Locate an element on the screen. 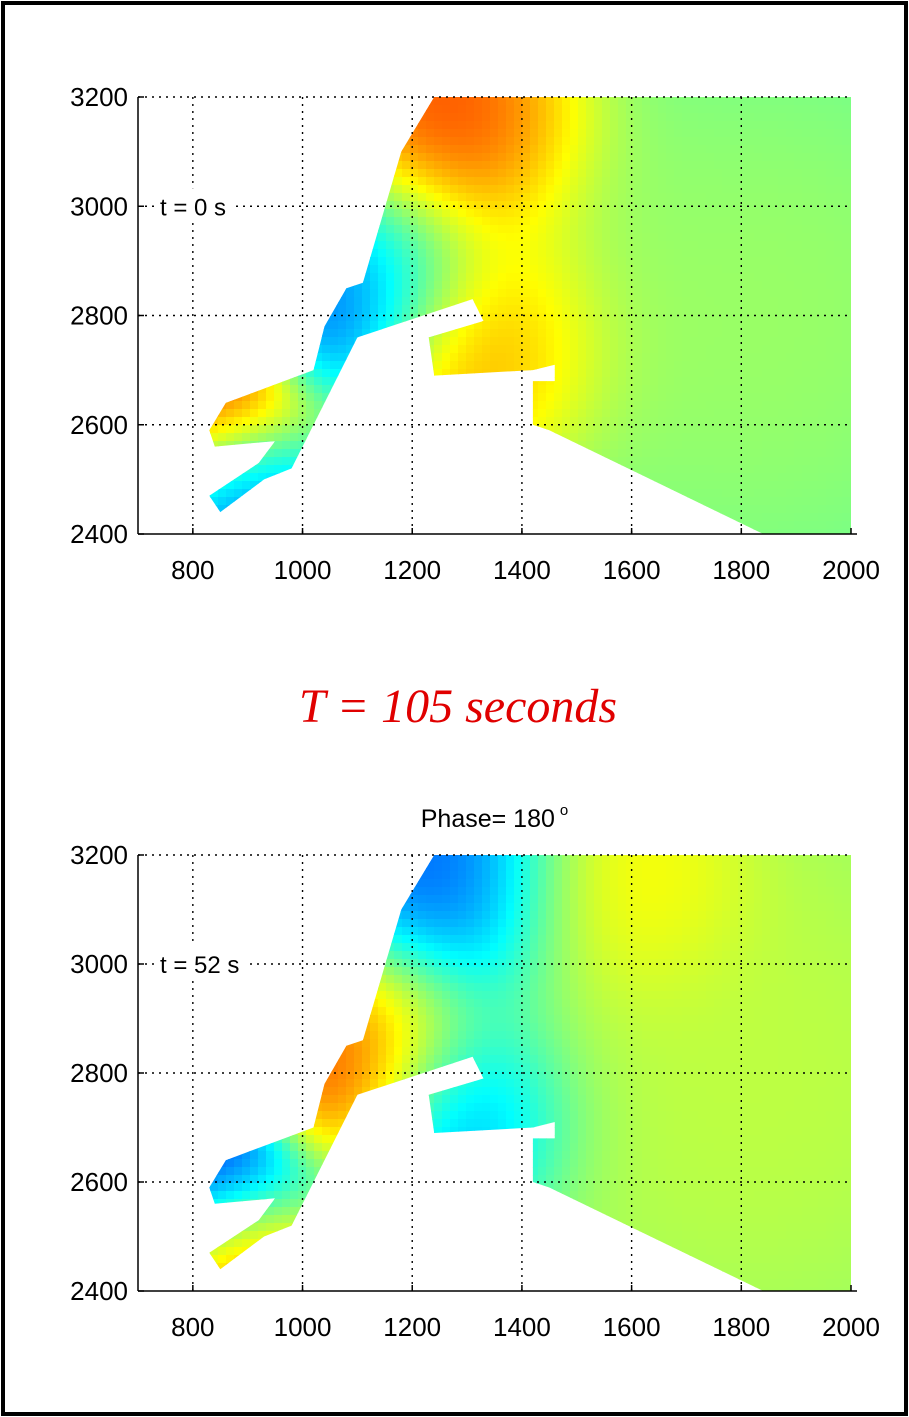  time-annotation: t = 52 s is located at coordinates (199, 965).